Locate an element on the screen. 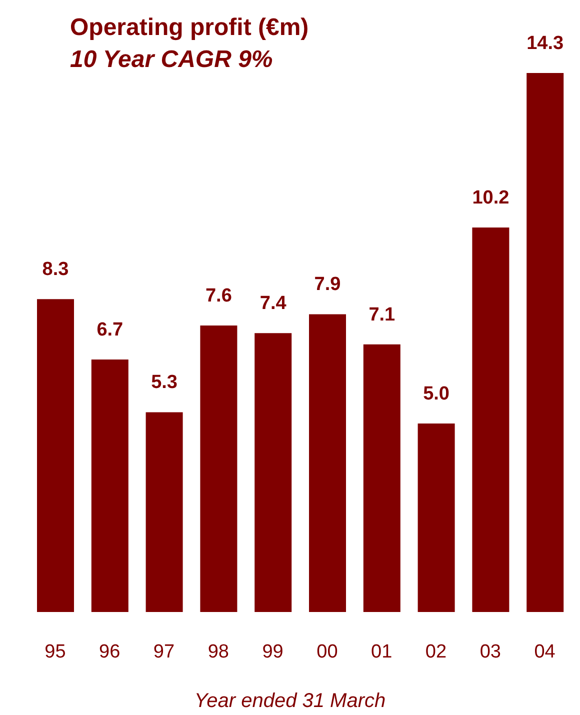 Image resolution: width=580 pixels, height=715 pixels. x-tick-label: 99 is located at coordinates (273, 651).